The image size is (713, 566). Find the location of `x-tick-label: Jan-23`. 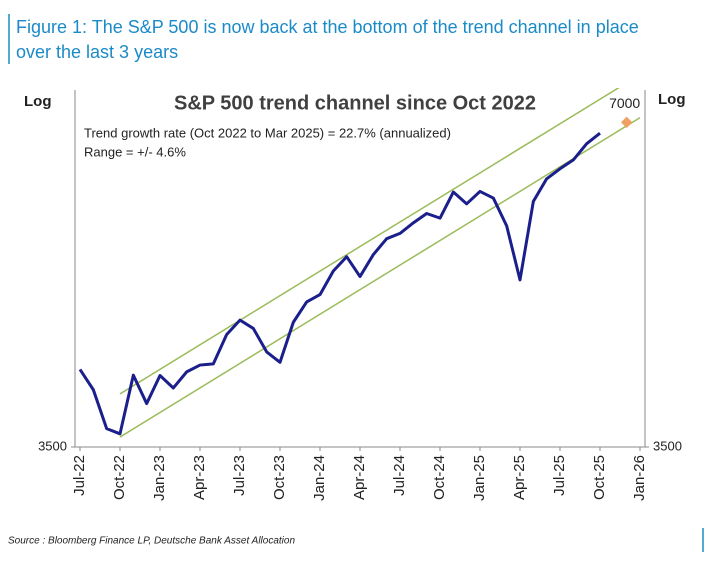

x-tick-label: Jan-23 is located at coordinates (159, 478).